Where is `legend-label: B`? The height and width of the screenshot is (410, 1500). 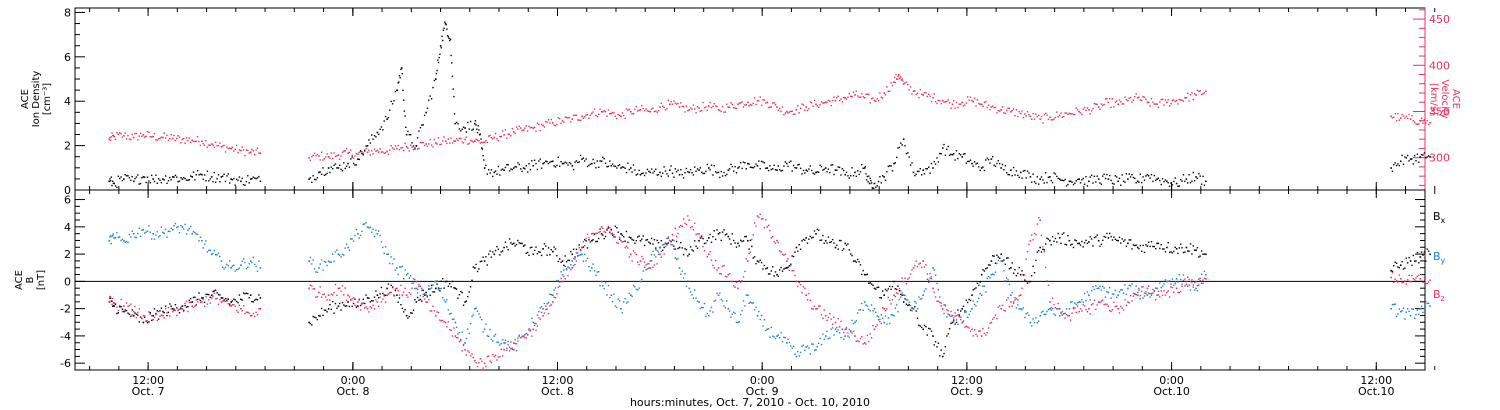 legend-label: B is located at coordinates (1437, 294).